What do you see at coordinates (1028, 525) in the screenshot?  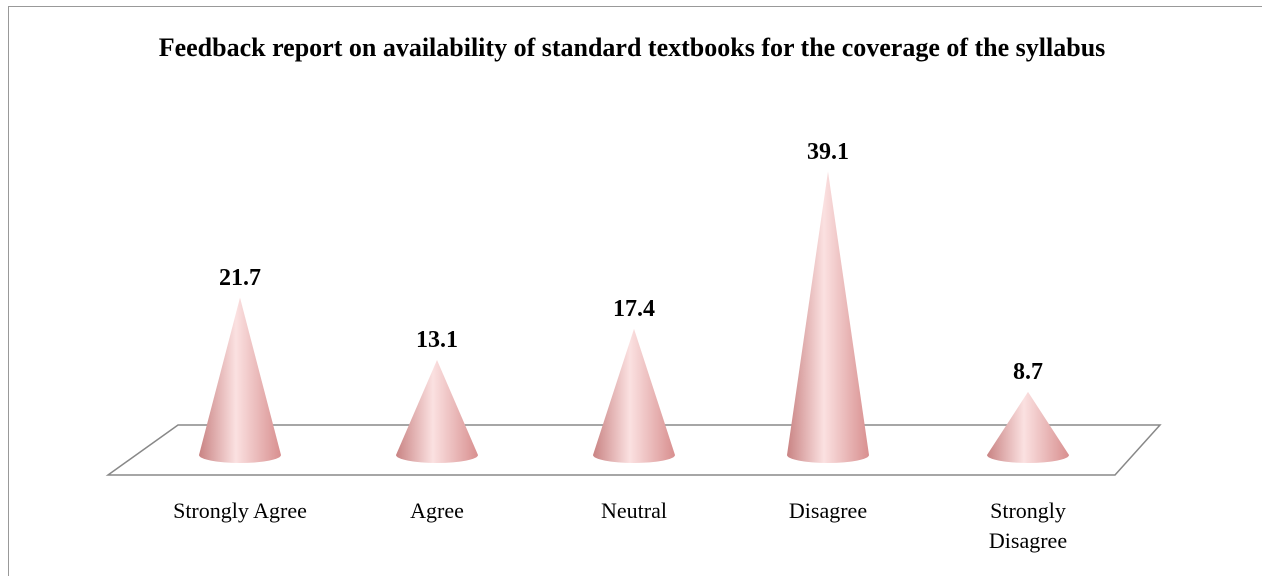 I see `x-tick-label: Strongly Disagree` at bounding box center [1028, 525].